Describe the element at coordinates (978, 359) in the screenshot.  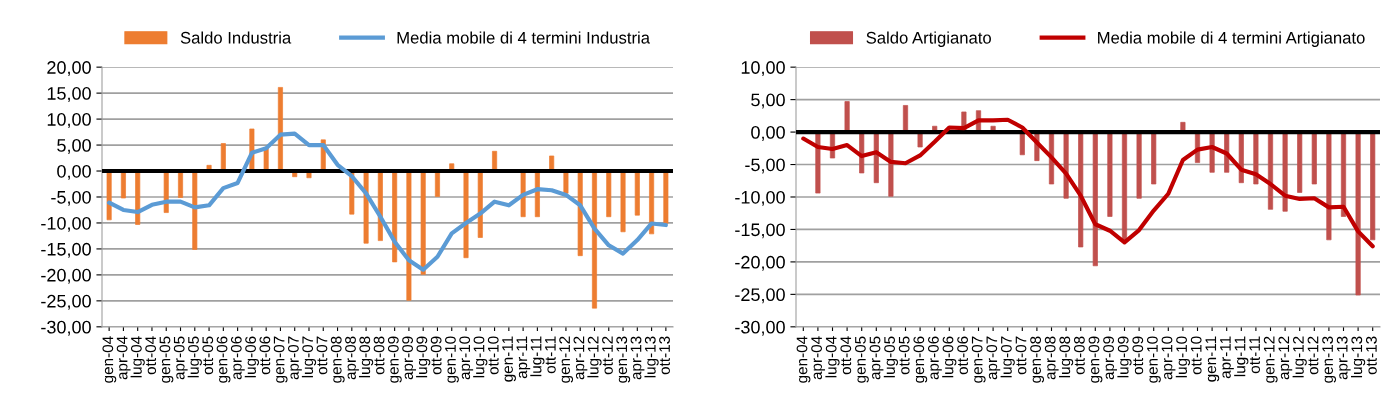
I see `x-tick-label: gen-07` at that location.